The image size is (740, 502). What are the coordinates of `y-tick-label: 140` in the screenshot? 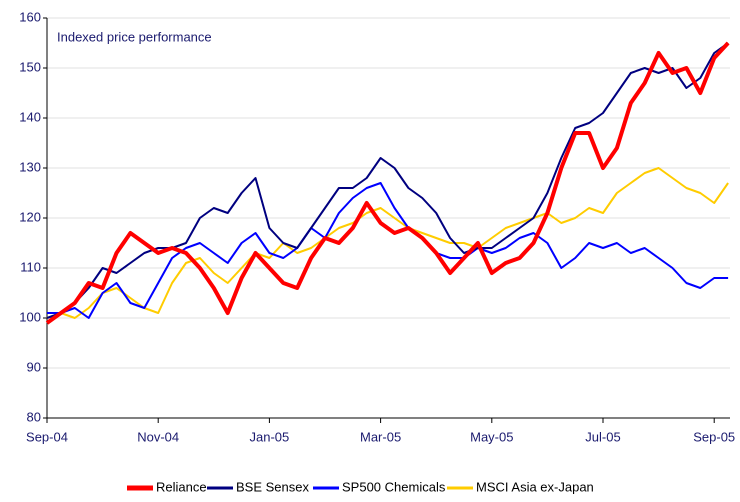 It's located at (30, 116).